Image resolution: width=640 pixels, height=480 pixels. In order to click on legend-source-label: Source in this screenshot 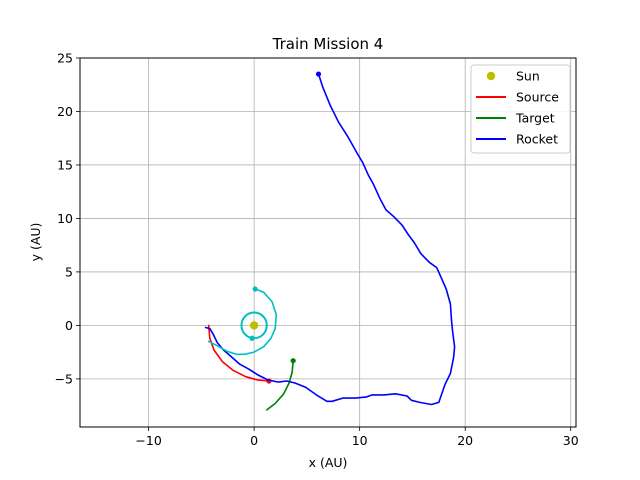, I will do `click(537, 97)`.